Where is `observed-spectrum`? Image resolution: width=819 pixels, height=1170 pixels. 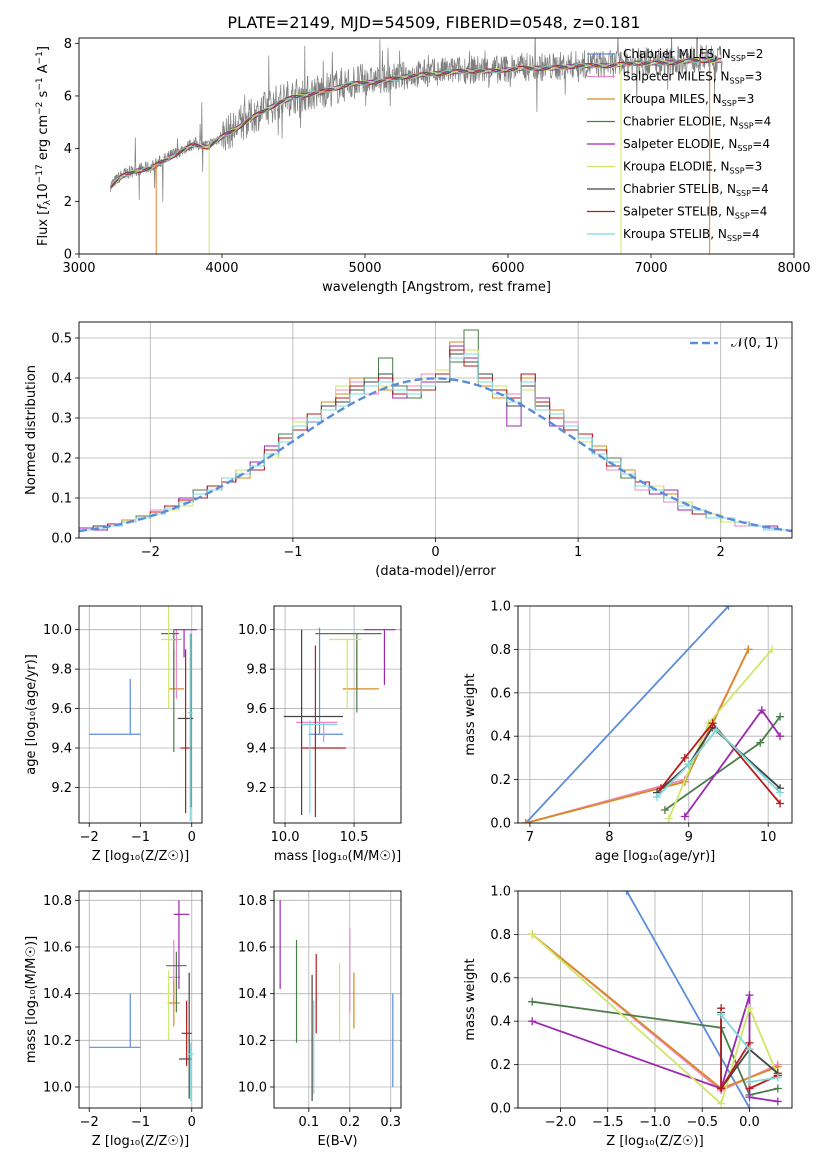 observed-spectrum is located at coordinates (416, 120).